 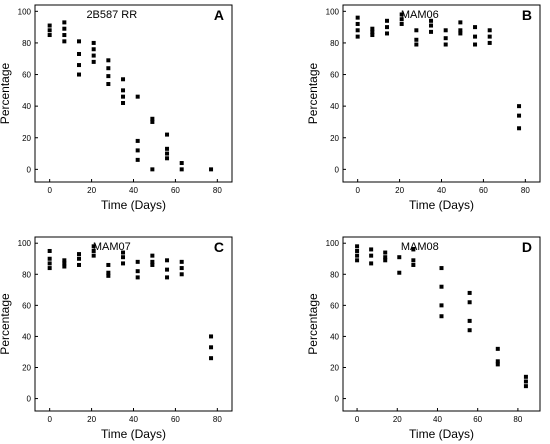 I want to click on plot-frame, so click(x=133, y=93).